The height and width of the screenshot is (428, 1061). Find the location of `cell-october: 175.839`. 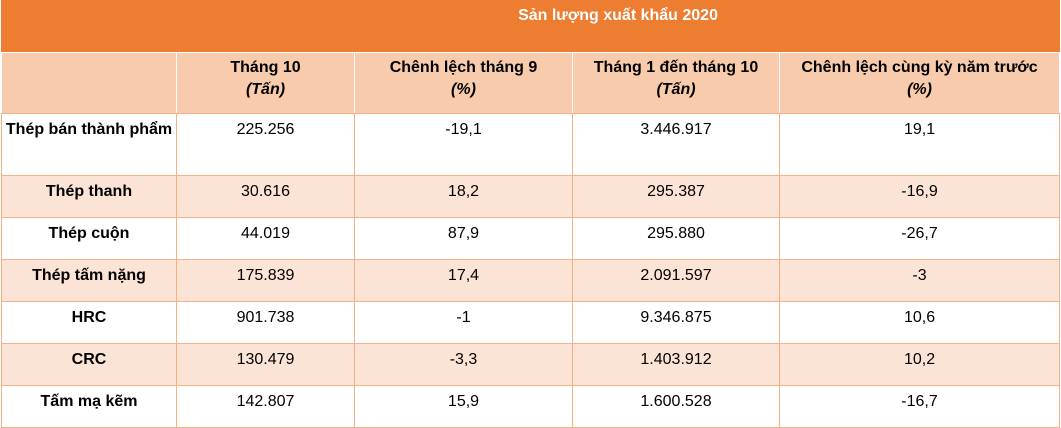

cell-october: 175.839 is located at coordinates (265, 280).